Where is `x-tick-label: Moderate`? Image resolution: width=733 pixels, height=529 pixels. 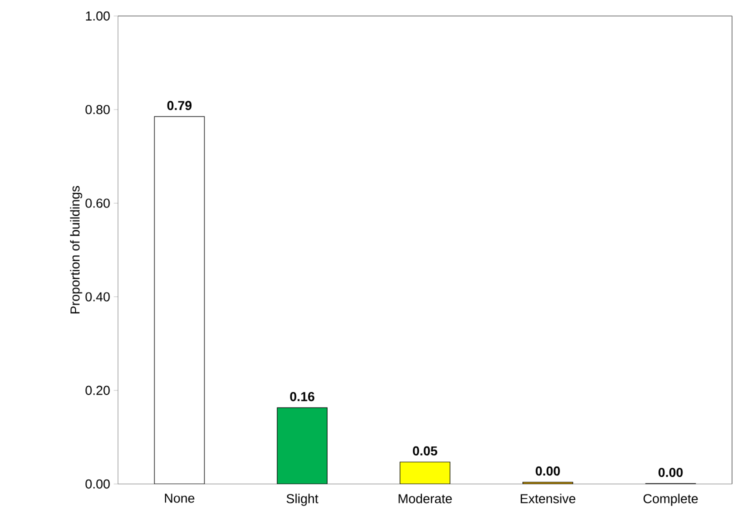 x-tick-label: Moderate is located at coordinates (425, 499).